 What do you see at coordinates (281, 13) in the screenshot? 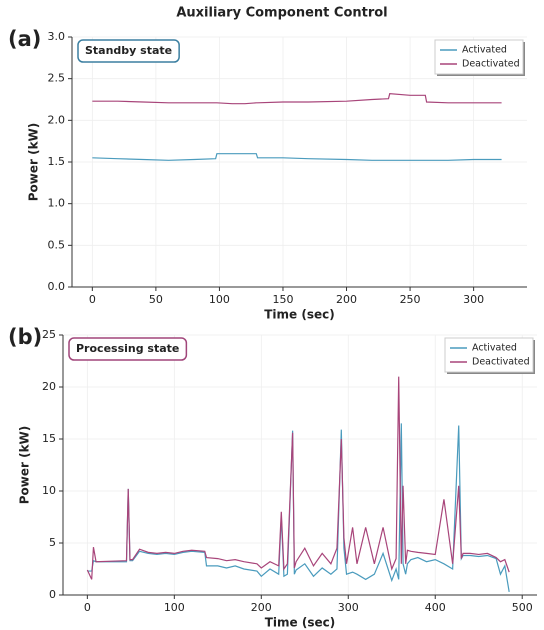
I see `chart-title: Auxiliary Component Control` at bounding box center [281, 13].